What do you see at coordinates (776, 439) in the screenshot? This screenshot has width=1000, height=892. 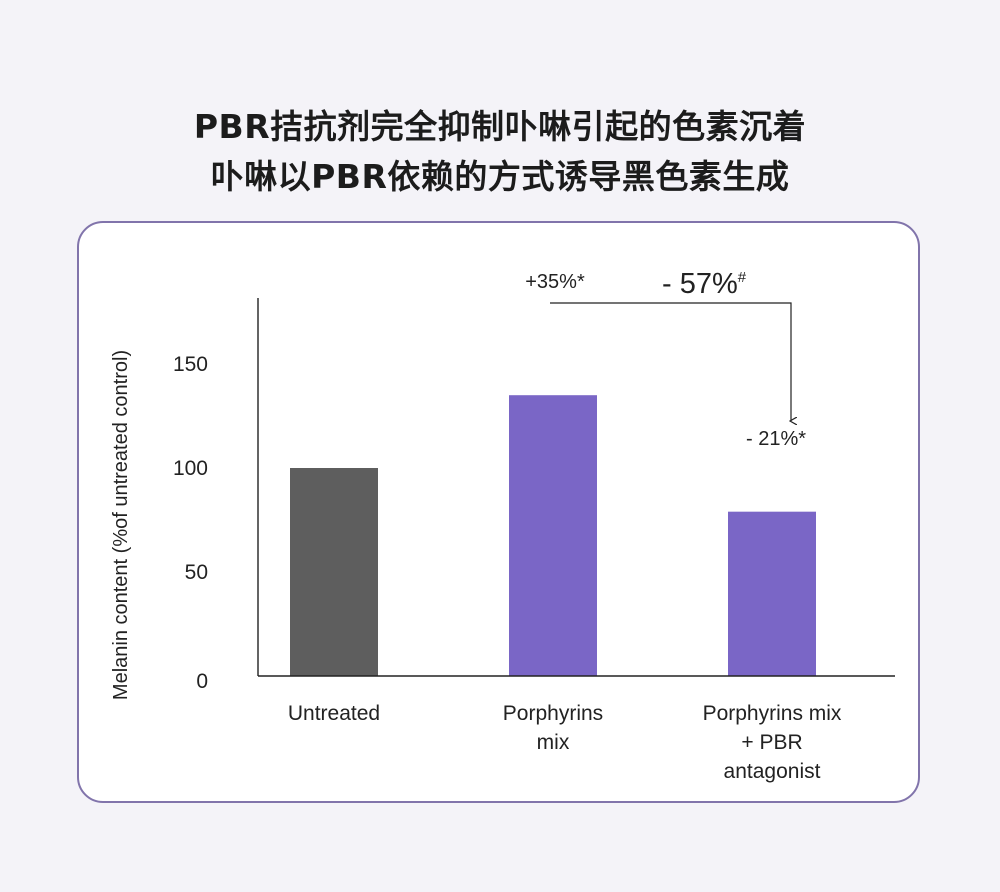 I see `annotation-minus-21: - 21%*` at bounding box center [776, 439].